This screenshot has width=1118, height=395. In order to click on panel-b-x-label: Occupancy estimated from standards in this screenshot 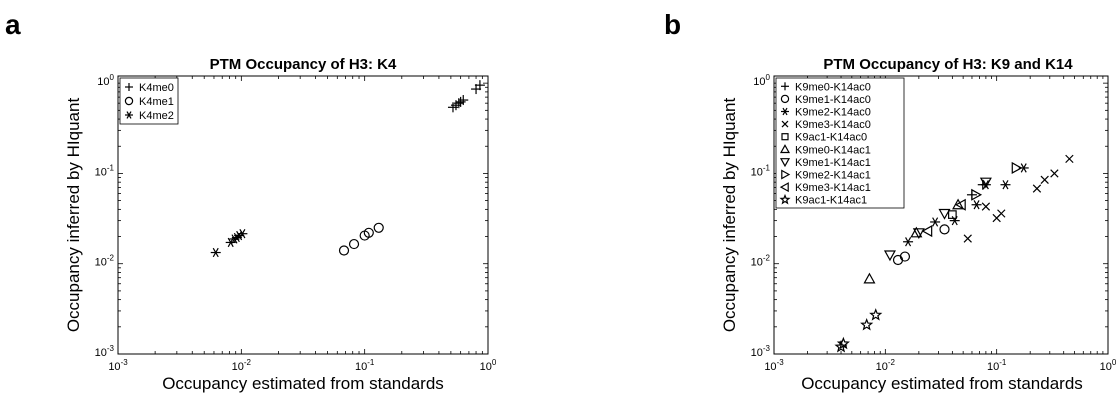, I will do `click(942, 383)`.